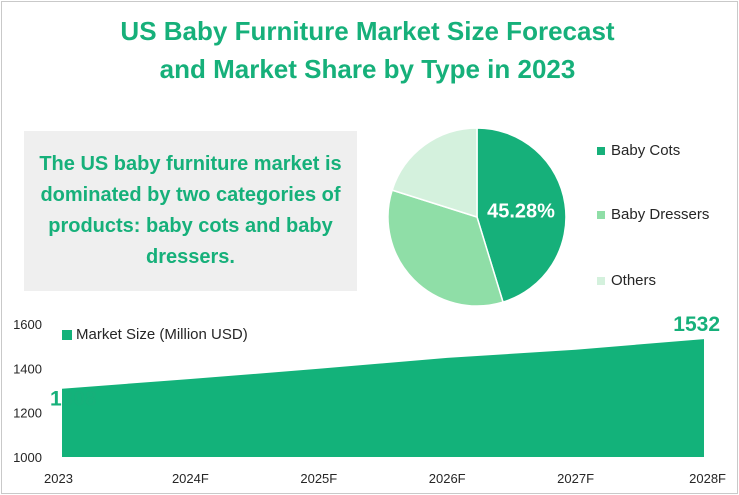  What do you see at coordinates (162, 334) in the screenshot?
I see `area-legend-label: Market Size (Million USD)` at bounding box center [162, 334].